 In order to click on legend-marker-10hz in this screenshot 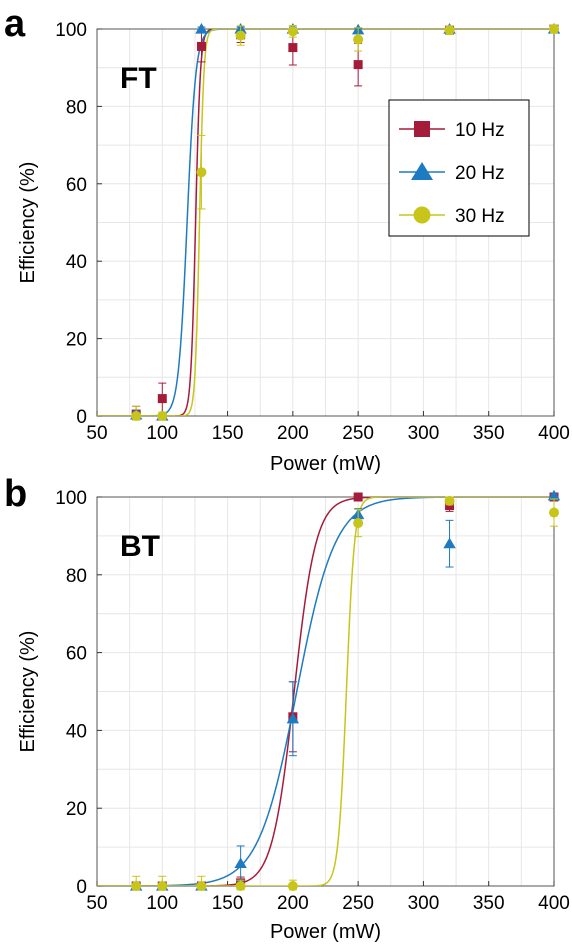, I will do `click(422, 129)`.